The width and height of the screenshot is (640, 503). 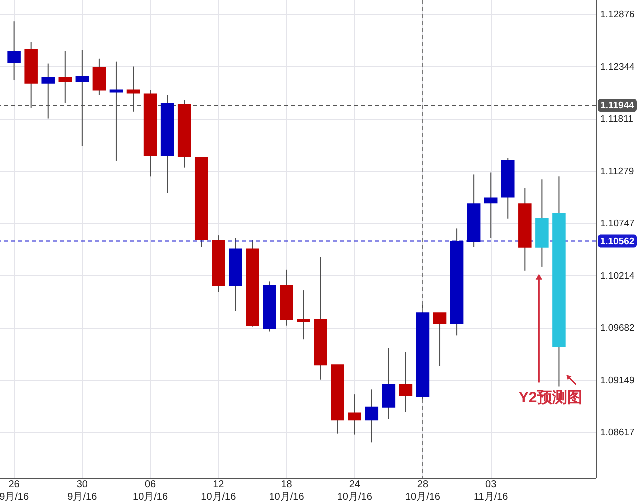 I want to click on y-tick-label: 1.12344, so click(x=617, y=67).